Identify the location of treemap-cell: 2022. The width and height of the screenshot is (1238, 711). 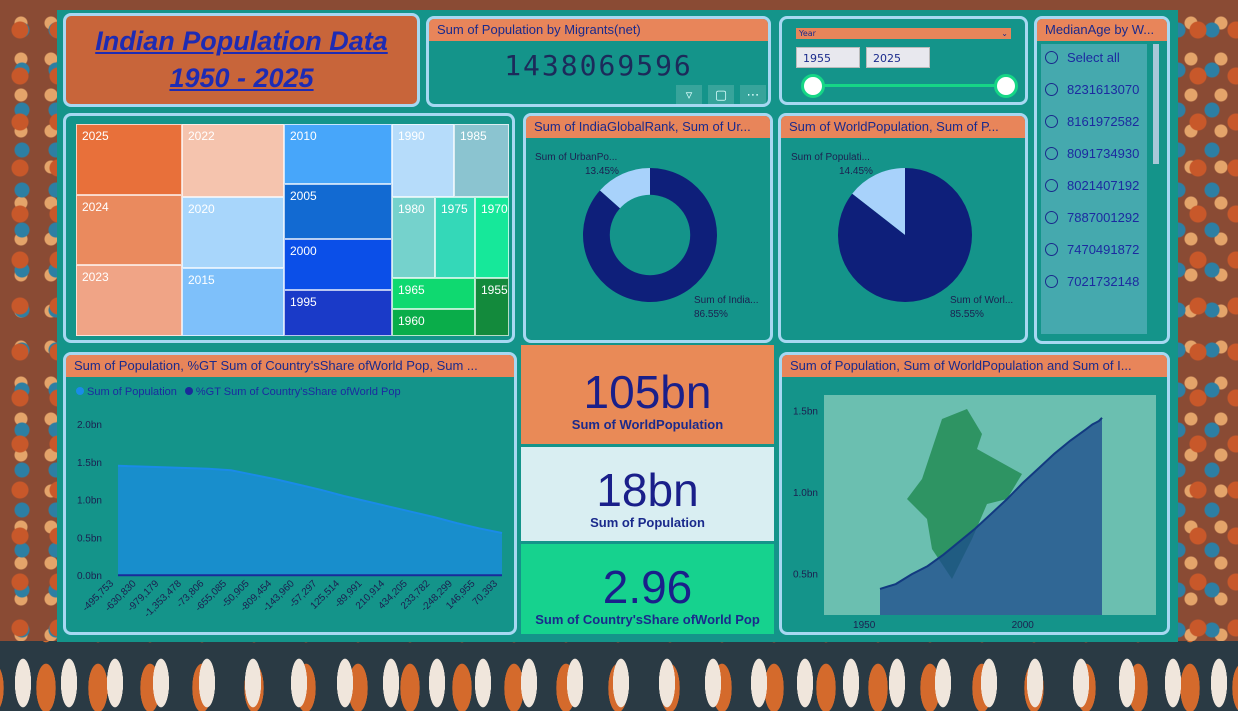
(233, 160).